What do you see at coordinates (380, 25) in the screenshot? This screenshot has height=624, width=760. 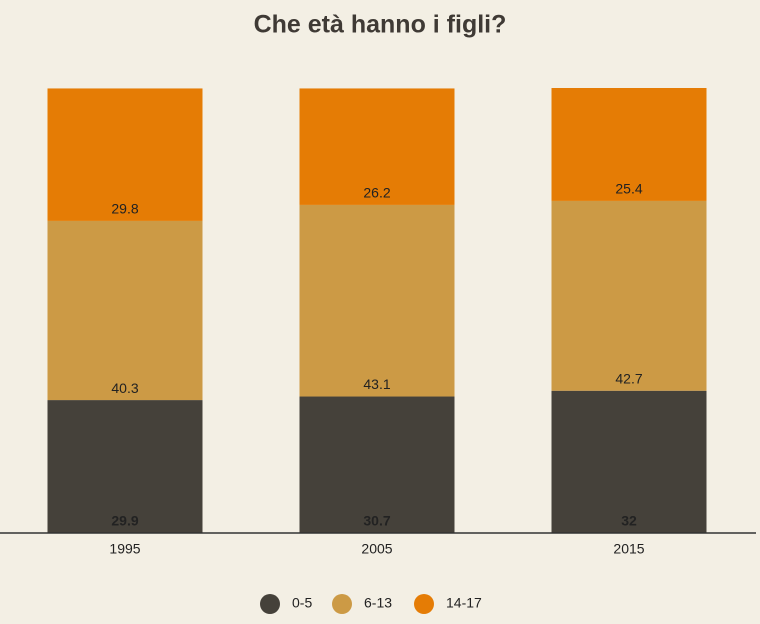 I see `chart-title: Che età hanno i figli?` at bounding box center [380, 25].